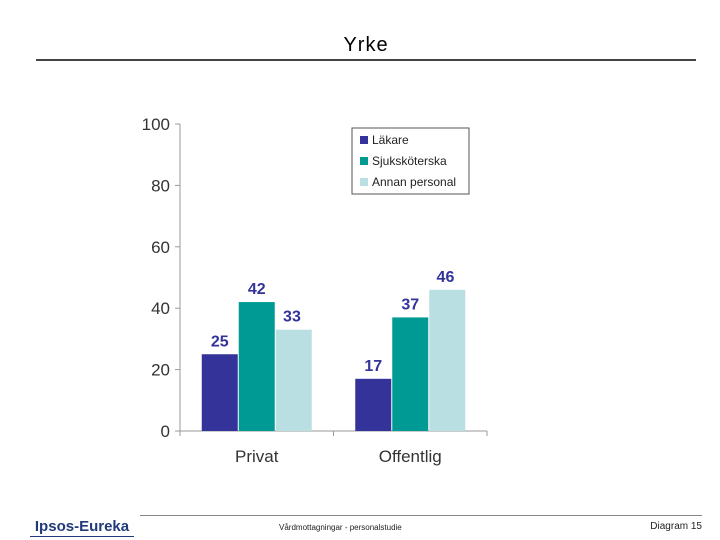 This screenshot has height=540, width=720. What do you see at coordinates (82, 536) in the screenshot?
I see `logo-underline` at bounding box center [82, 536].